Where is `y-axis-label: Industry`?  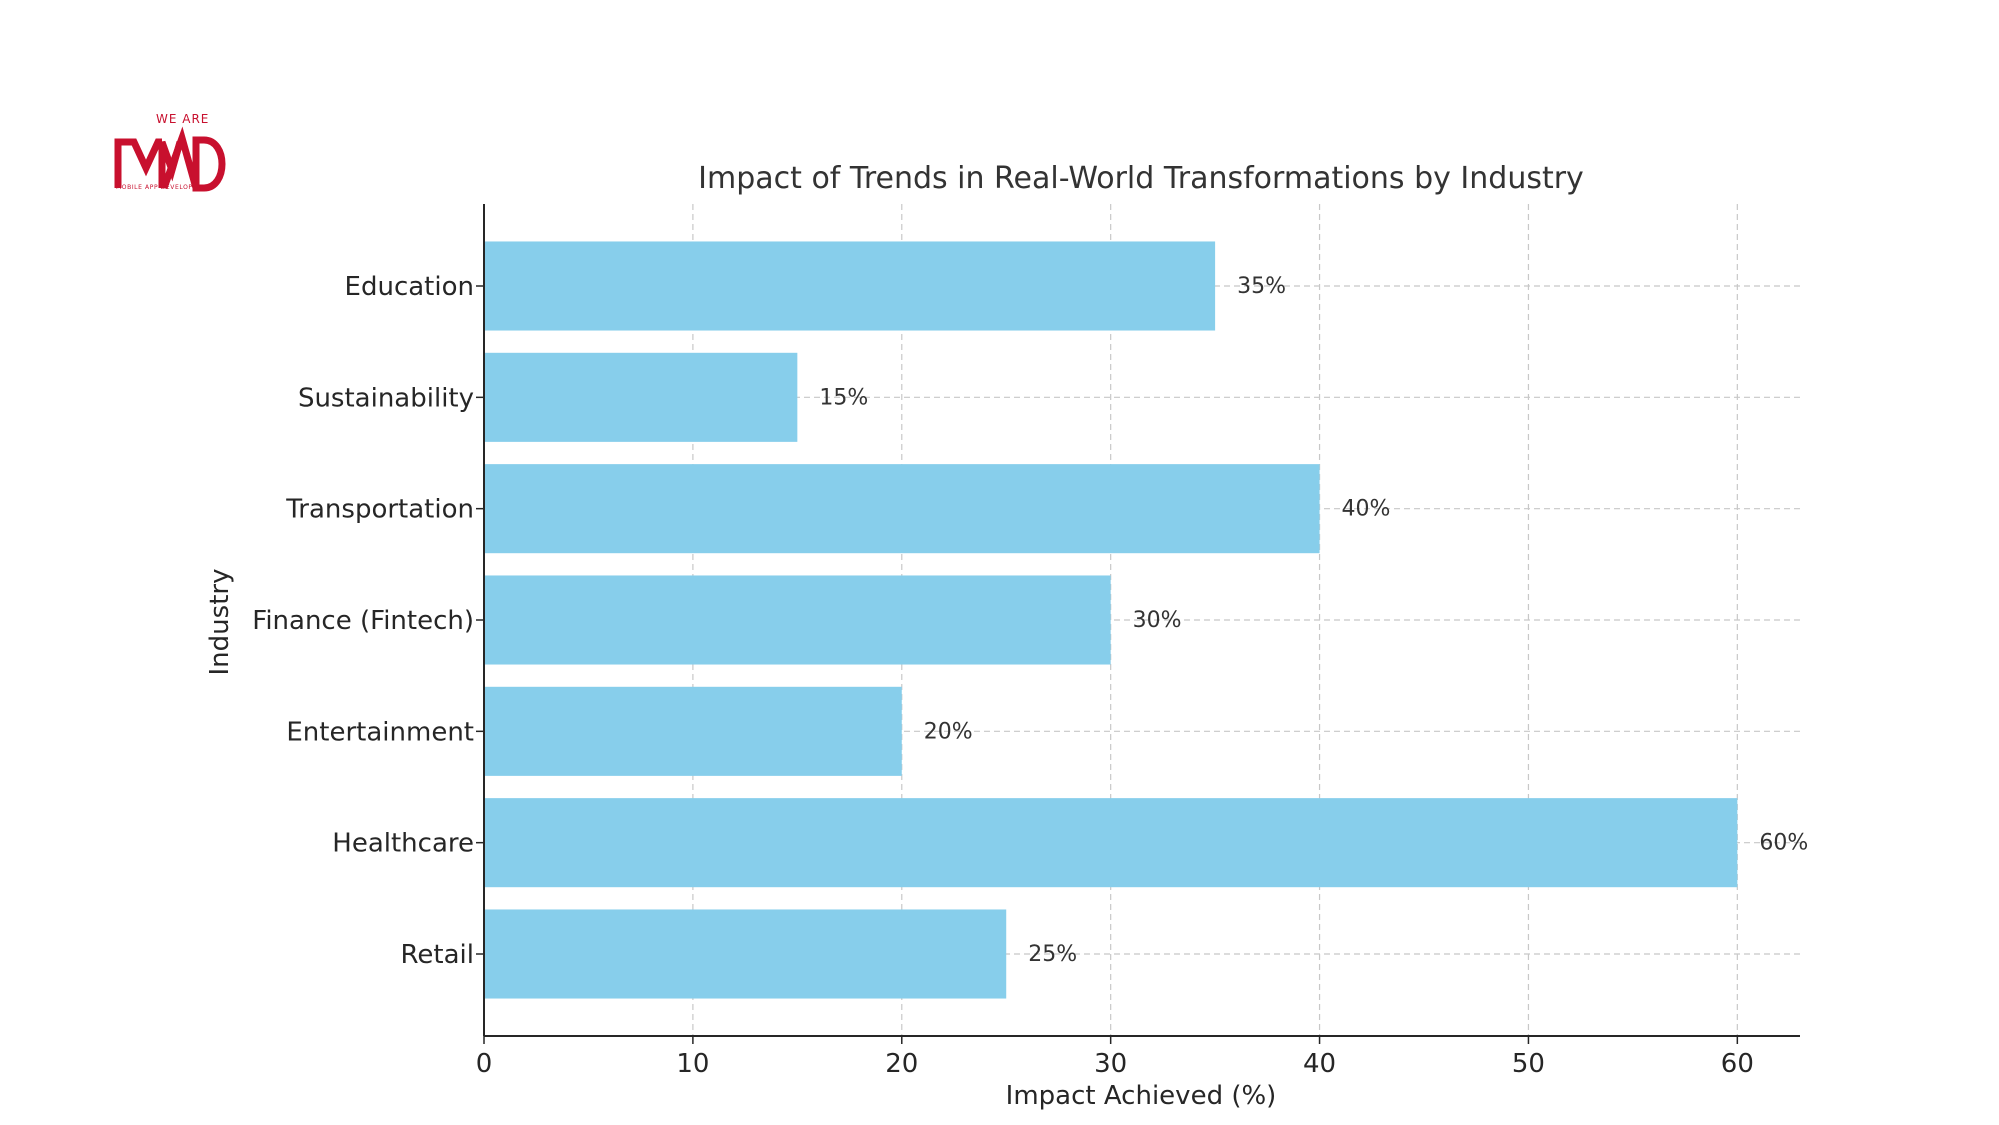
y-axis-label: Industry is located at coordinates (220, 622).